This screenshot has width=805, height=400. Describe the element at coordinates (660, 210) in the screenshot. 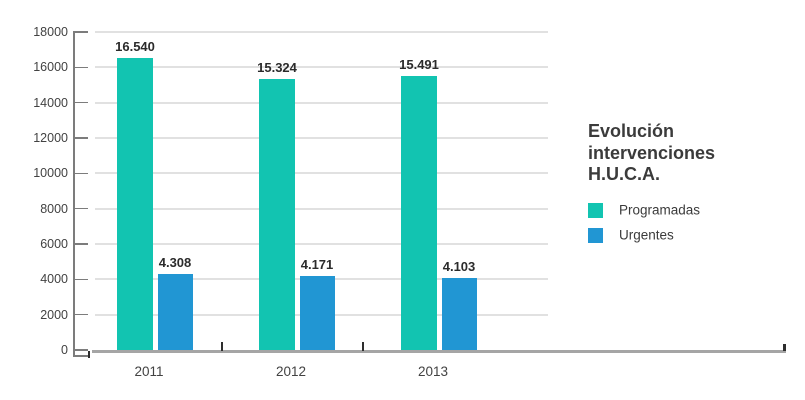

I see `legend-item-label: Programadas` at that location.